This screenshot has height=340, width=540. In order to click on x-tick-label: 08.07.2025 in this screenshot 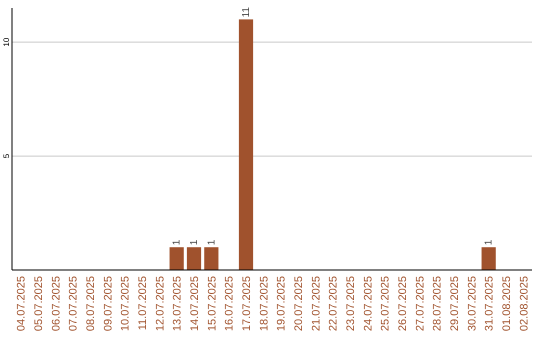, I will do `click(91, 304)`.